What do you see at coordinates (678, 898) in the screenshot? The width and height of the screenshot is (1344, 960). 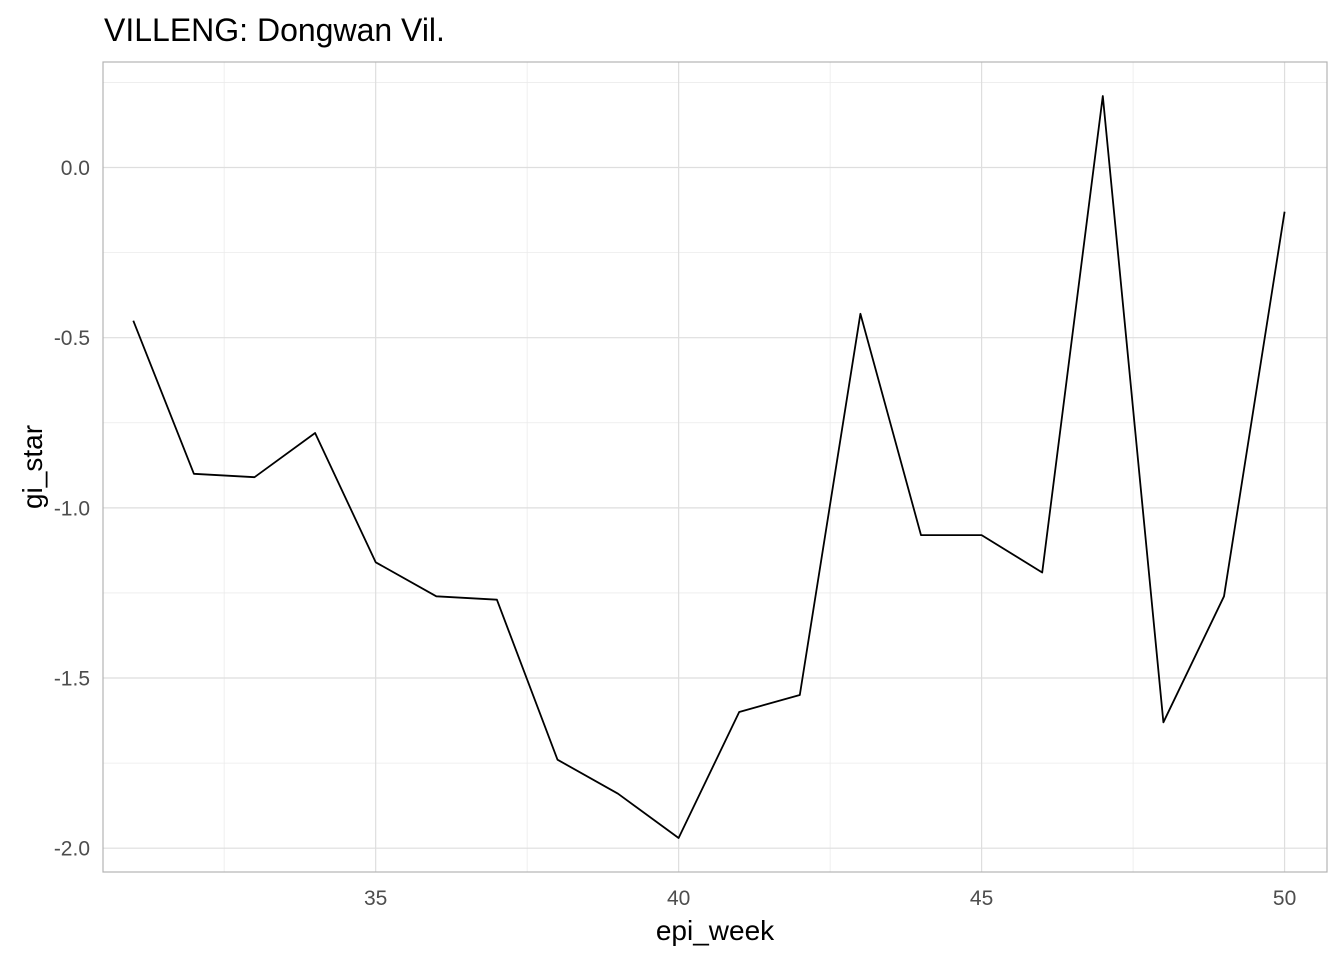 I see `x-tick-label: 40` at bounding box center [678, 898].